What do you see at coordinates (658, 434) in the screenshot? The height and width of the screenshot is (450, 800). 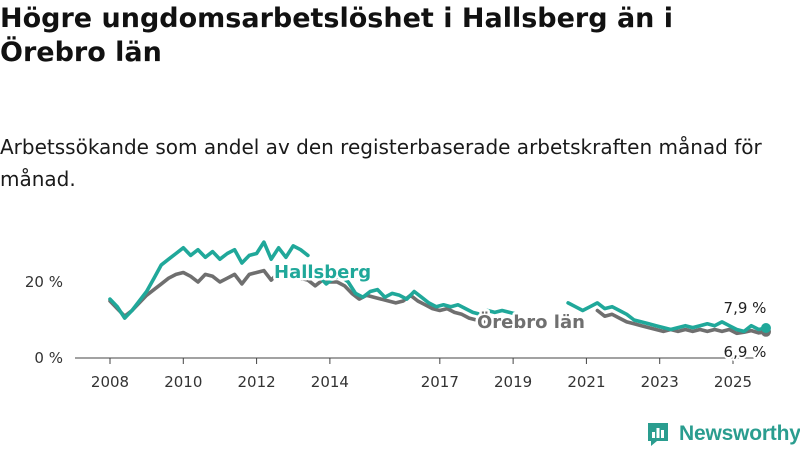 I see `newsworthy-logo-icon` at bounding box center [658, 434].